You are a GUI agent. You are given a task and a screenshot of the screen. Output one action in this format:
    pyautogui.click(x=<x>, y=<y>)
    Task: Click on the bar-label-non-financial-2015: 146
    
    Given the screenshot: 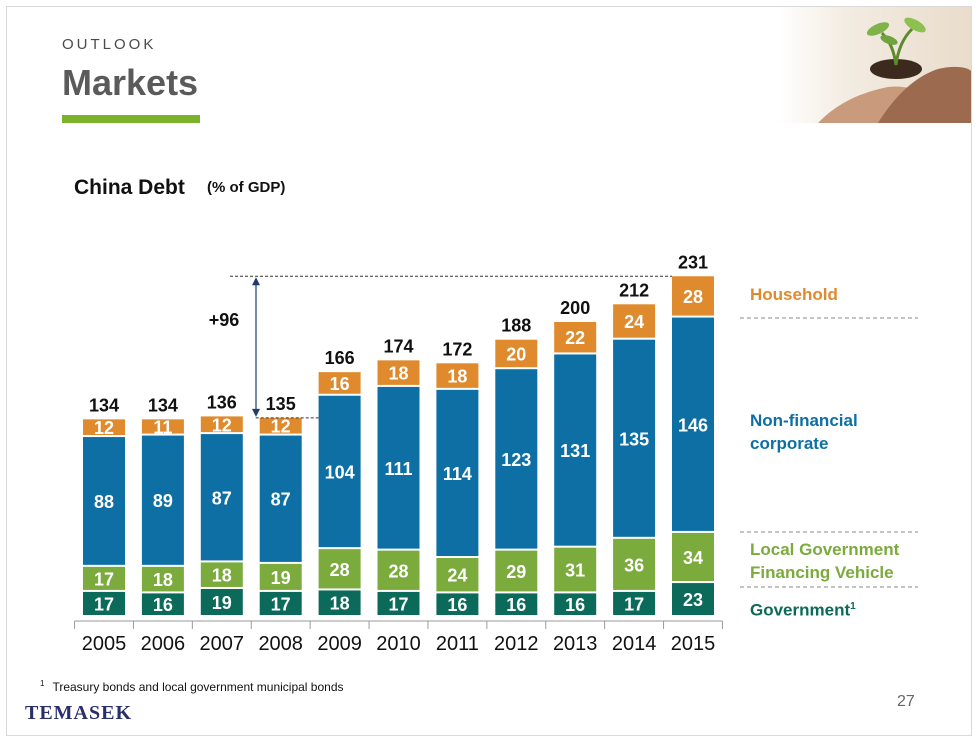 What is the action you would take?
    pyautogui.click(x=693, y=425)
    